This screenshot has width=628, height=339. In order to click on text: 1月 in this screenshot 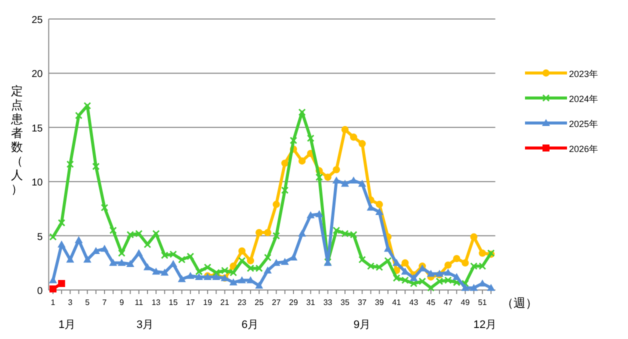, I will do `click(67, 325)`.